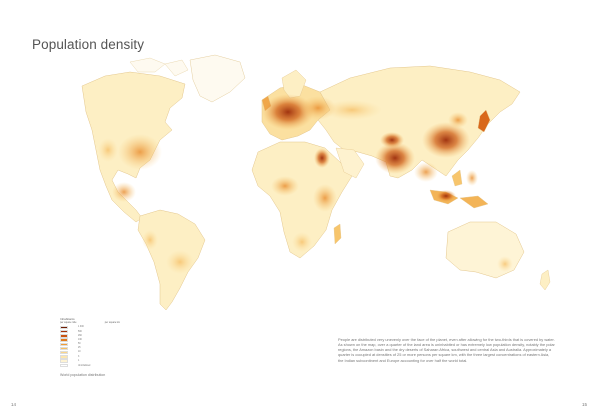 Image resolution: width=600 pixels, height=415 pixels. Describe the element at coordinates (80, 339) in the screenshot. I see `legend-class-label: 130` at that location.